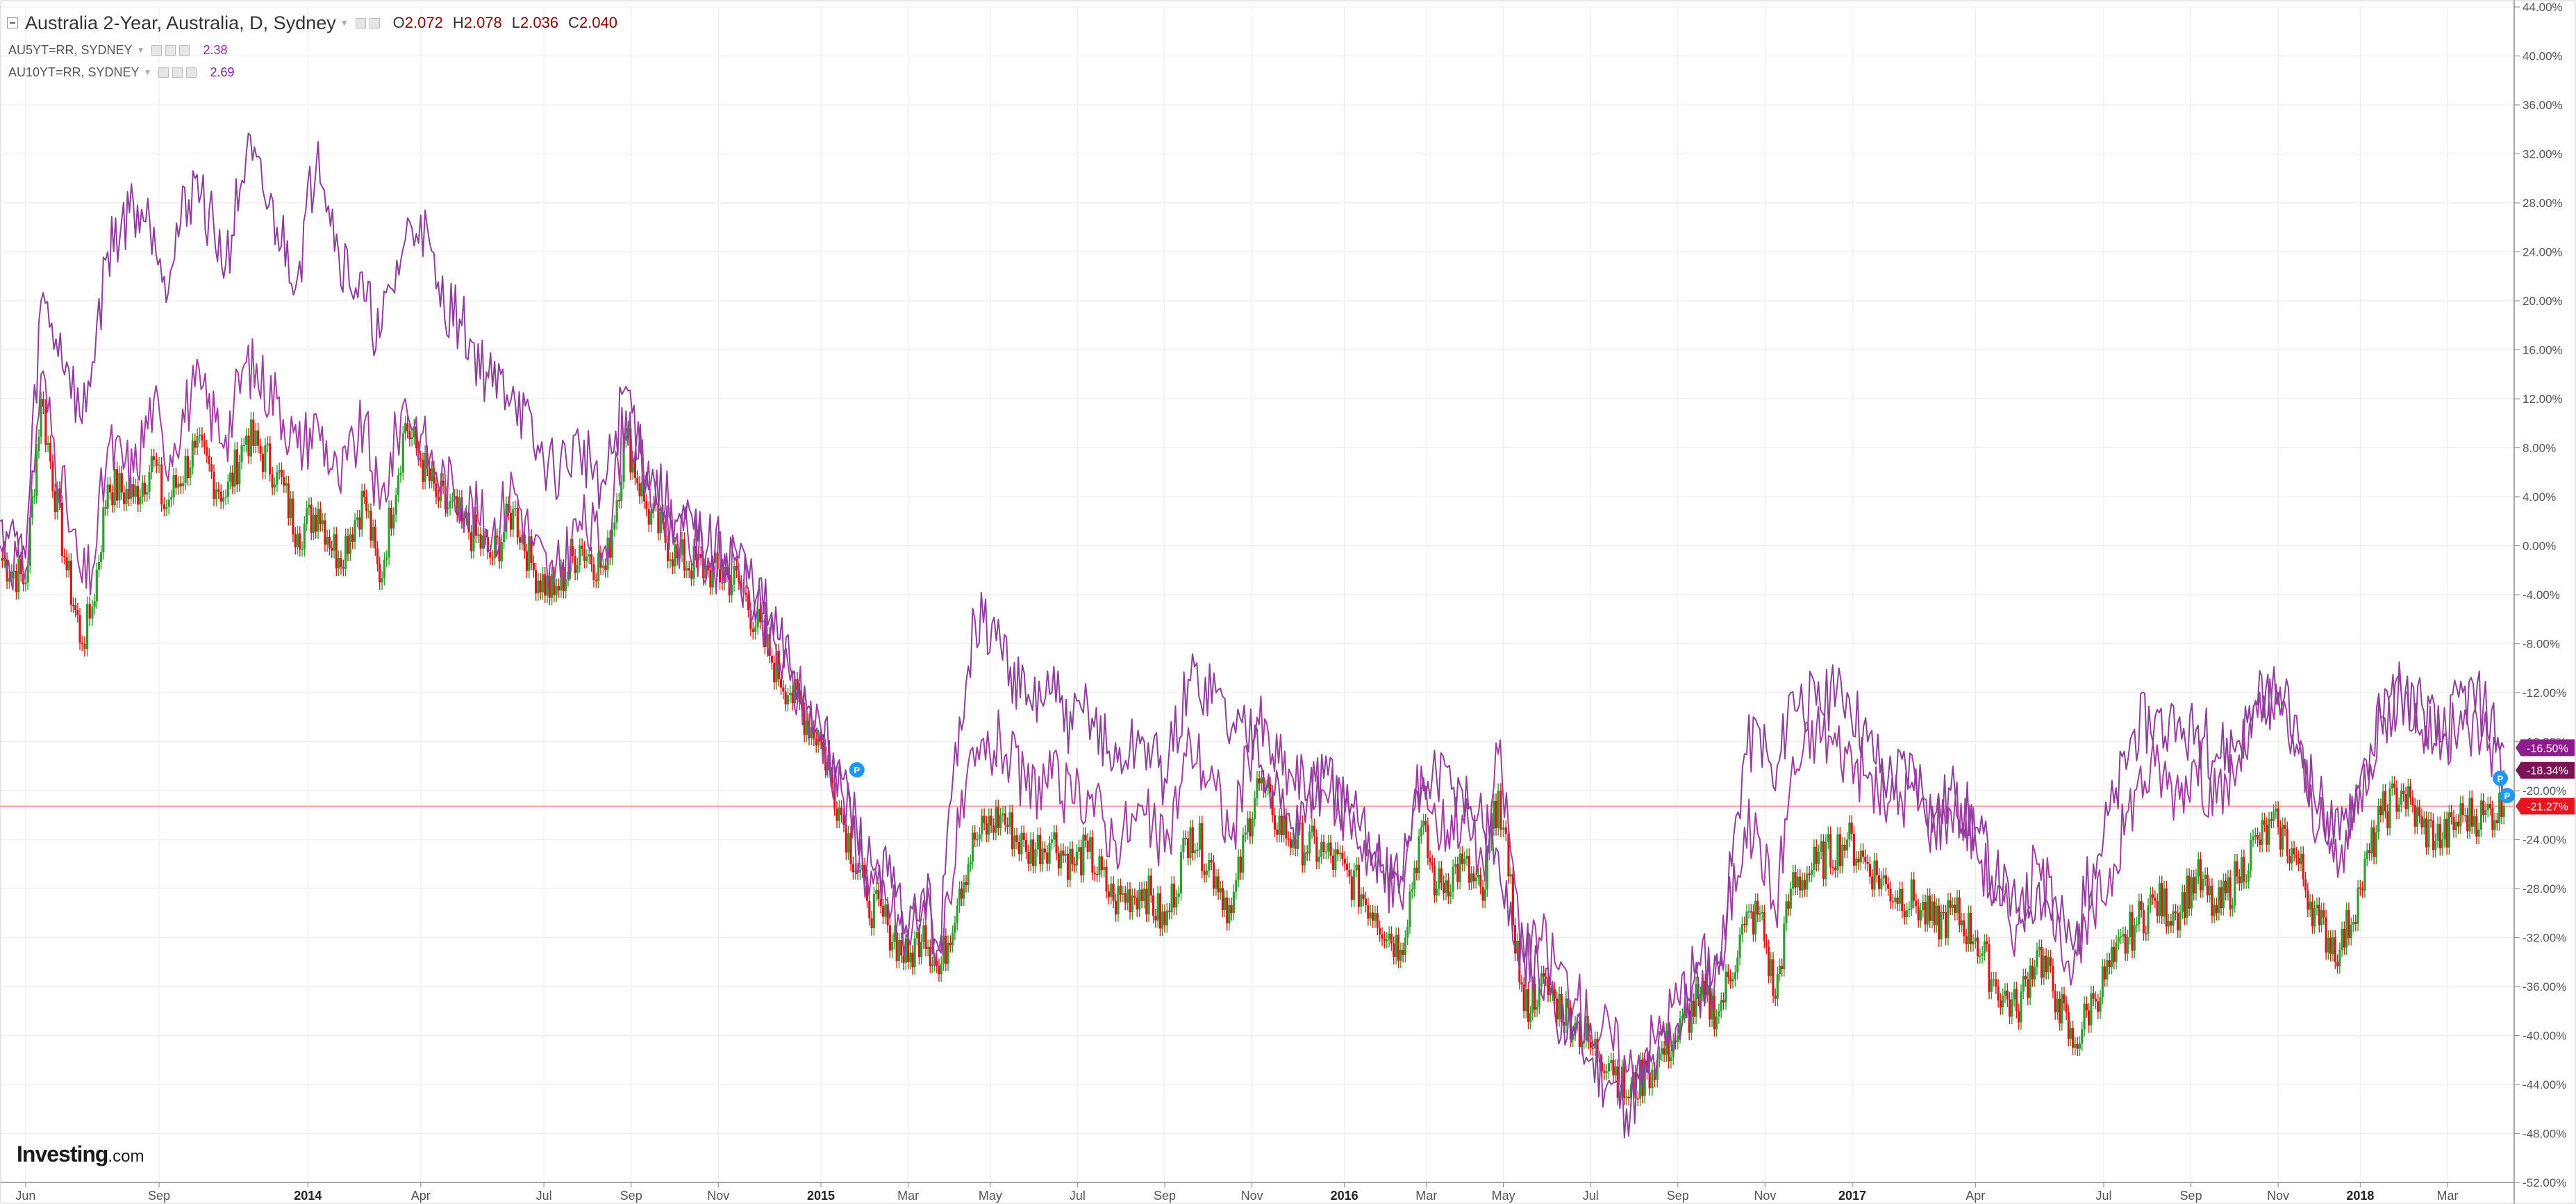  Describe the element at coordinates (573, 22) in the screenshot. I see `ohlc-close-label: C` at that location.